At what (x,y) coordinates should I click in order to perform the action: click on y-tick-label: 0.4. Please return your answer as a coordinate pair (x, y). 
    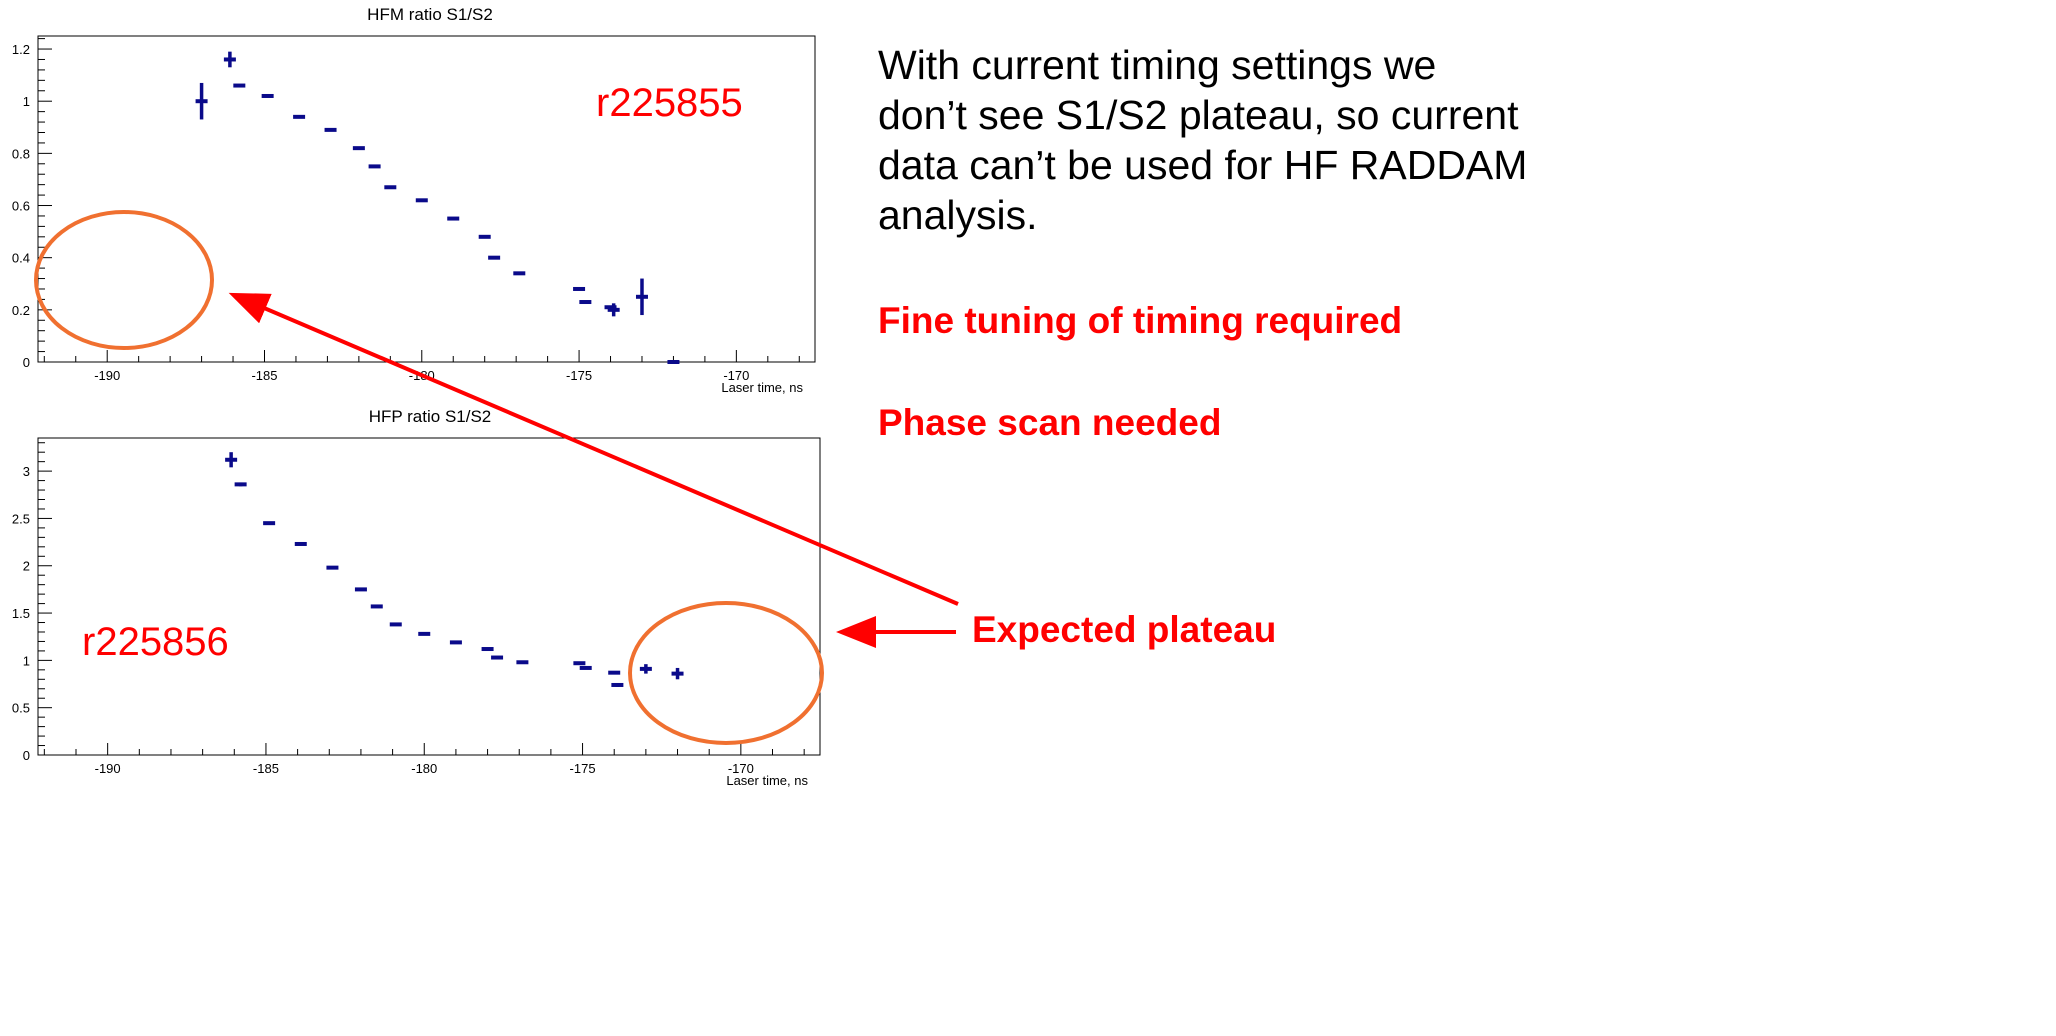
    Looking at the image, I should click on (21, 258).